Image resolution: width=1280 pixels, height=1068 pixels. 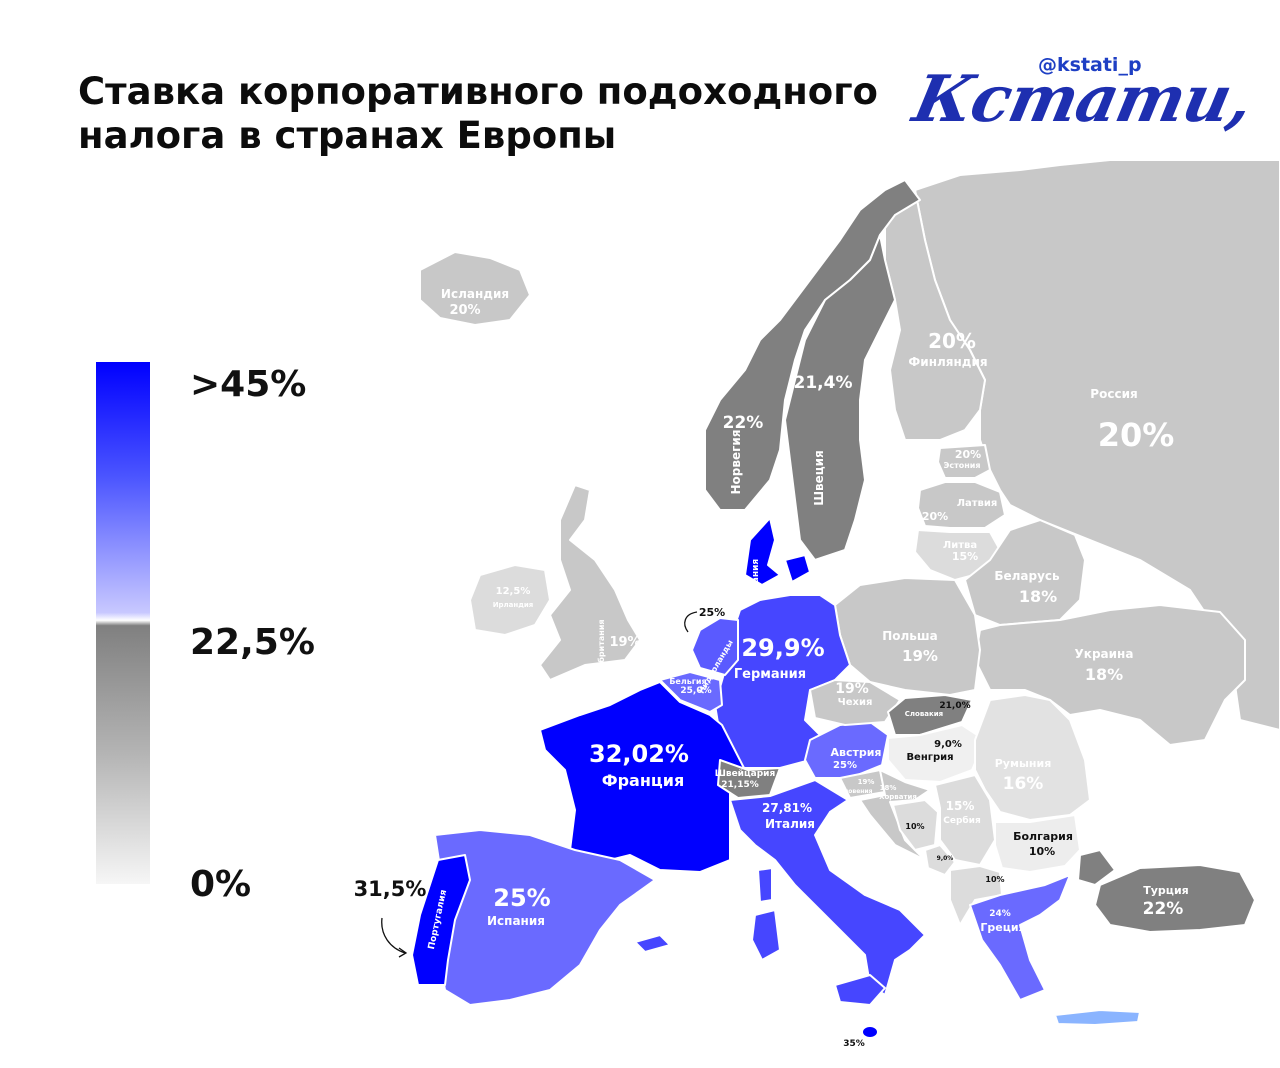 What do you see at coordinates (1136, 435) in the screenshot?
I see `label-rate-russia: 20%` at bounding box center [1136, 435].